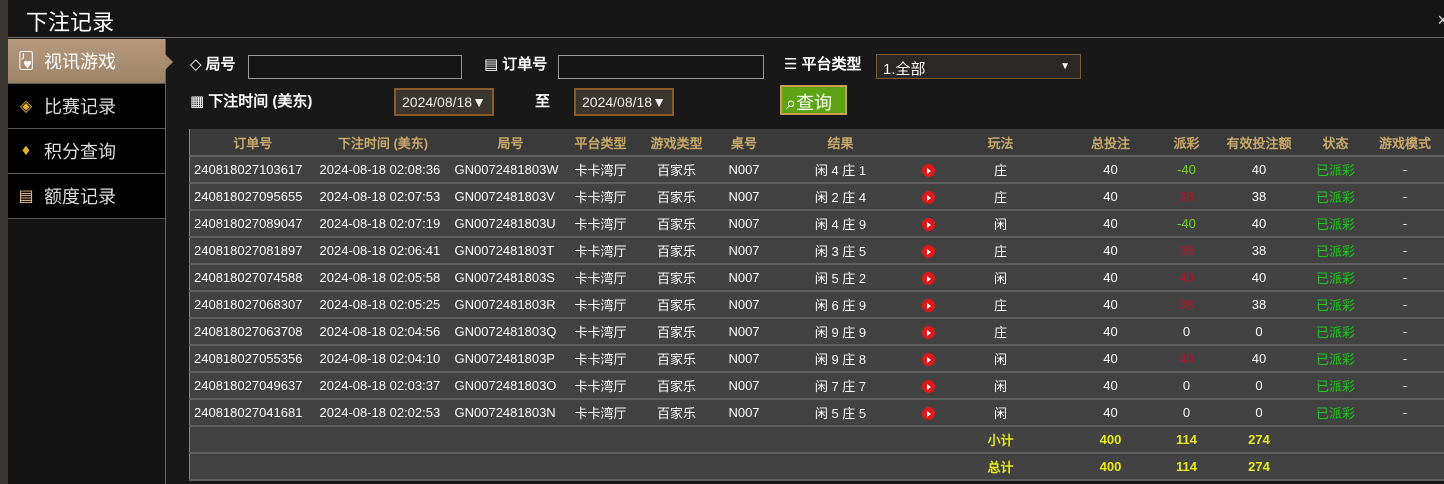 Image resolution: width=1444 pixels, height=484 pixels. What do you see at coordinates (676, 359) in the screenshot?
I see `game-type-cell: 百家乐` at bounding box center [676, 359].